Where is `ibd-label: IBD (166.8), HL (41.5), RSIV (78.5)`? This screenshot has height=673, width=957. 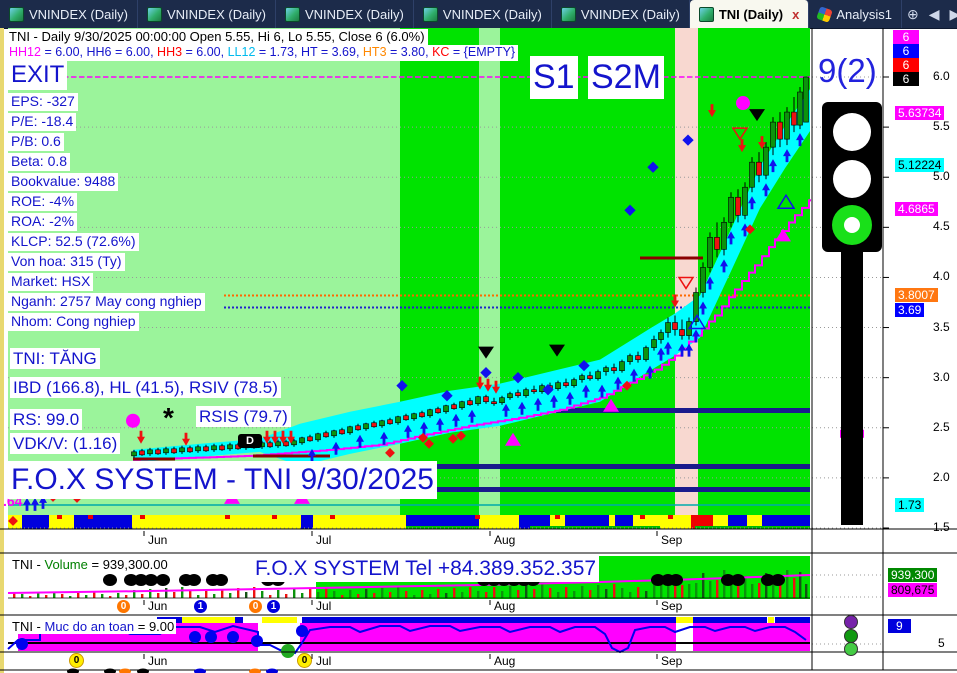
ibd-label: IBD (166.8), HL (41.5), RSIV (78.5) is located at coordinates (145, 388).